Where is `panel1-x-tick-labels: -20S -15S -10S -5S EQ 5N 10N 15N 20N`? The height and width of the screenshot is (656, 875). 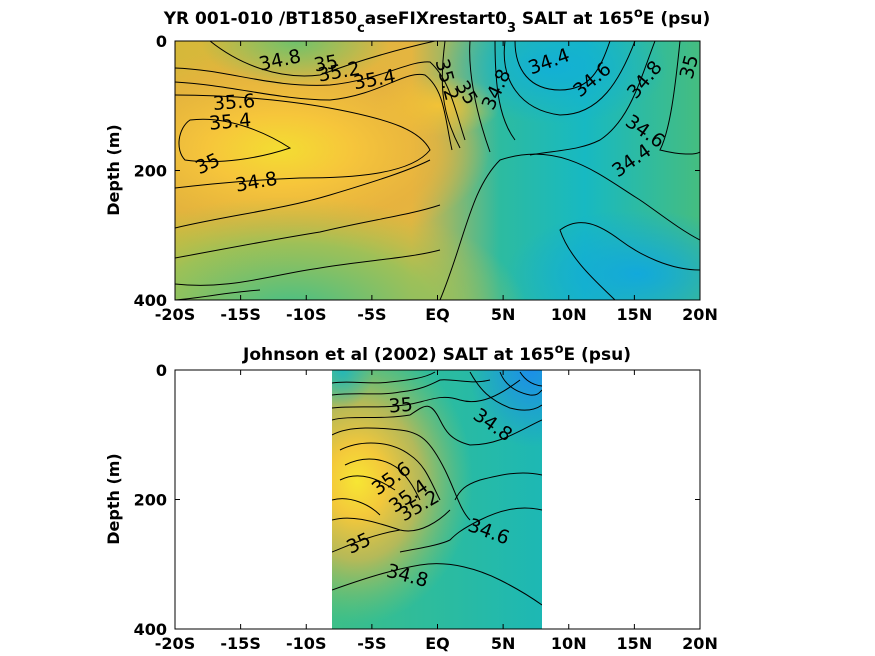 panel1-x-tick-labels: -20S -15S -10S -5S EQ 5N 10N 15N 20N is located at coordinates (436, 314).